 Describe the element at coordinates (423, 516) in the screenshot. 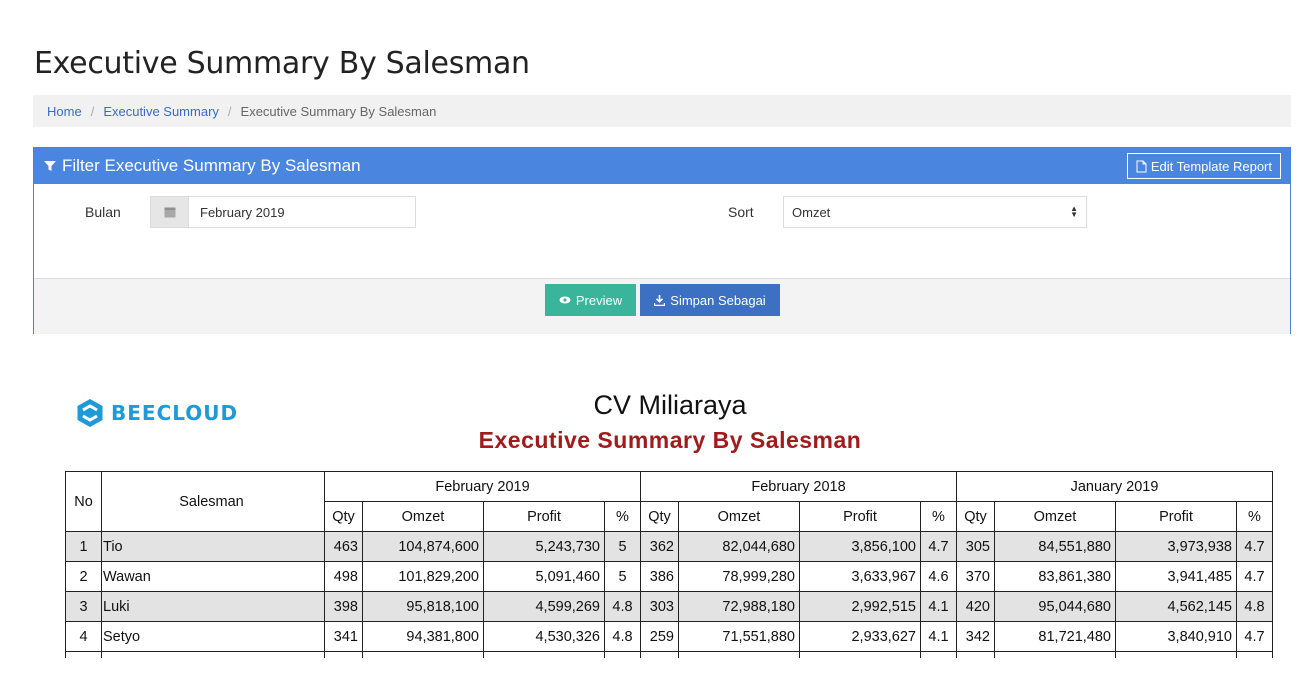

I see `header-omzet: Omzet` at that location.